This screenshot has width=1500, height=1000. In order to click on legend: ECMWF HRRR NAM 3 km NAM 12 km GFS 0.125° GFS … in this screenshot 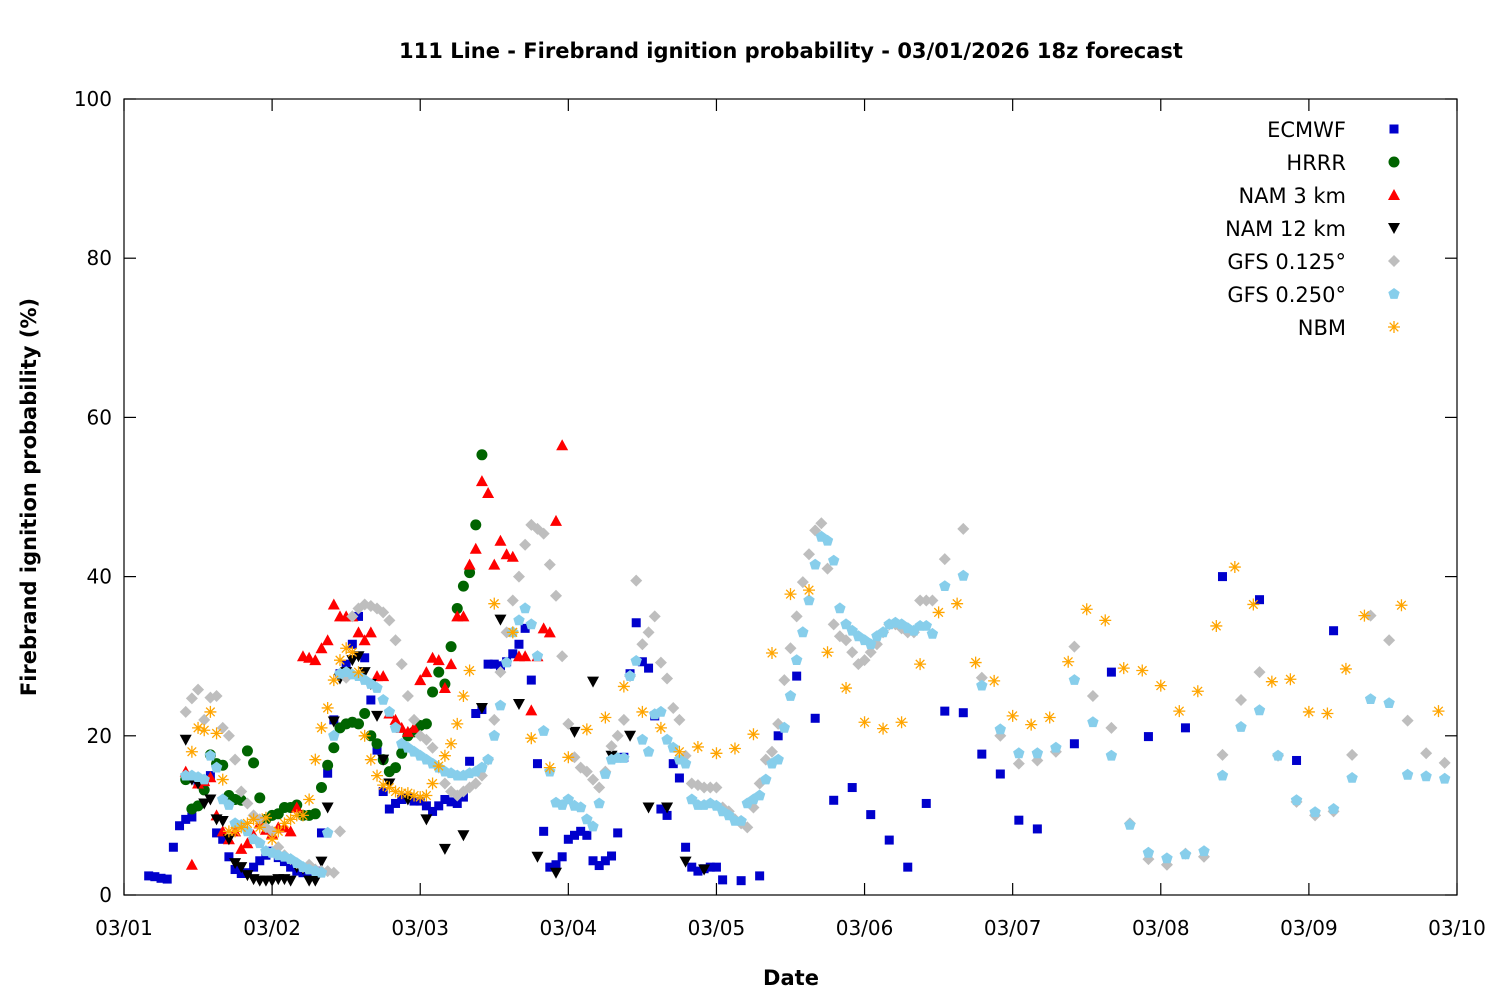, I will do `click(1312, 229)`.